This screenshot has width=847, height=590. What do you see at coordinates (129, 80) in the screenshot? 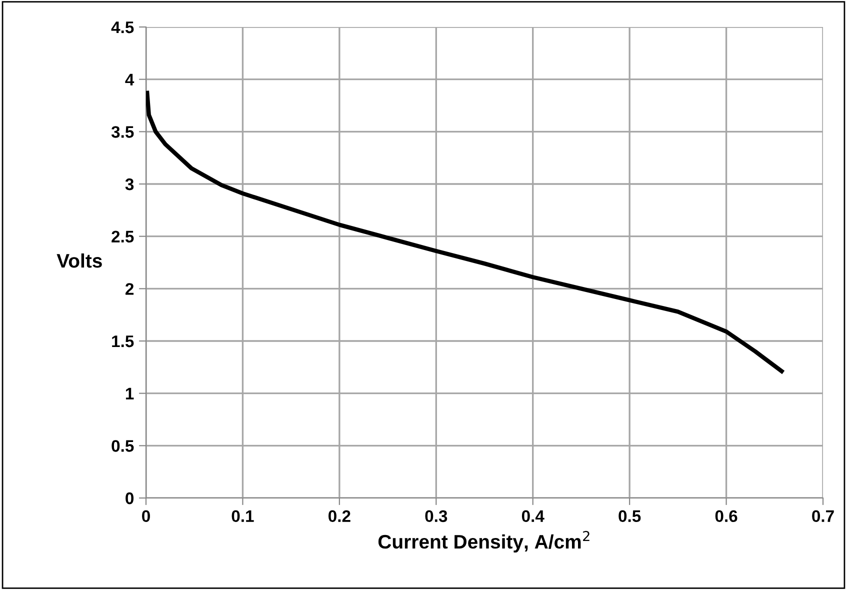
I see `y-tick-label: 4` at bounding box center [129, 80].